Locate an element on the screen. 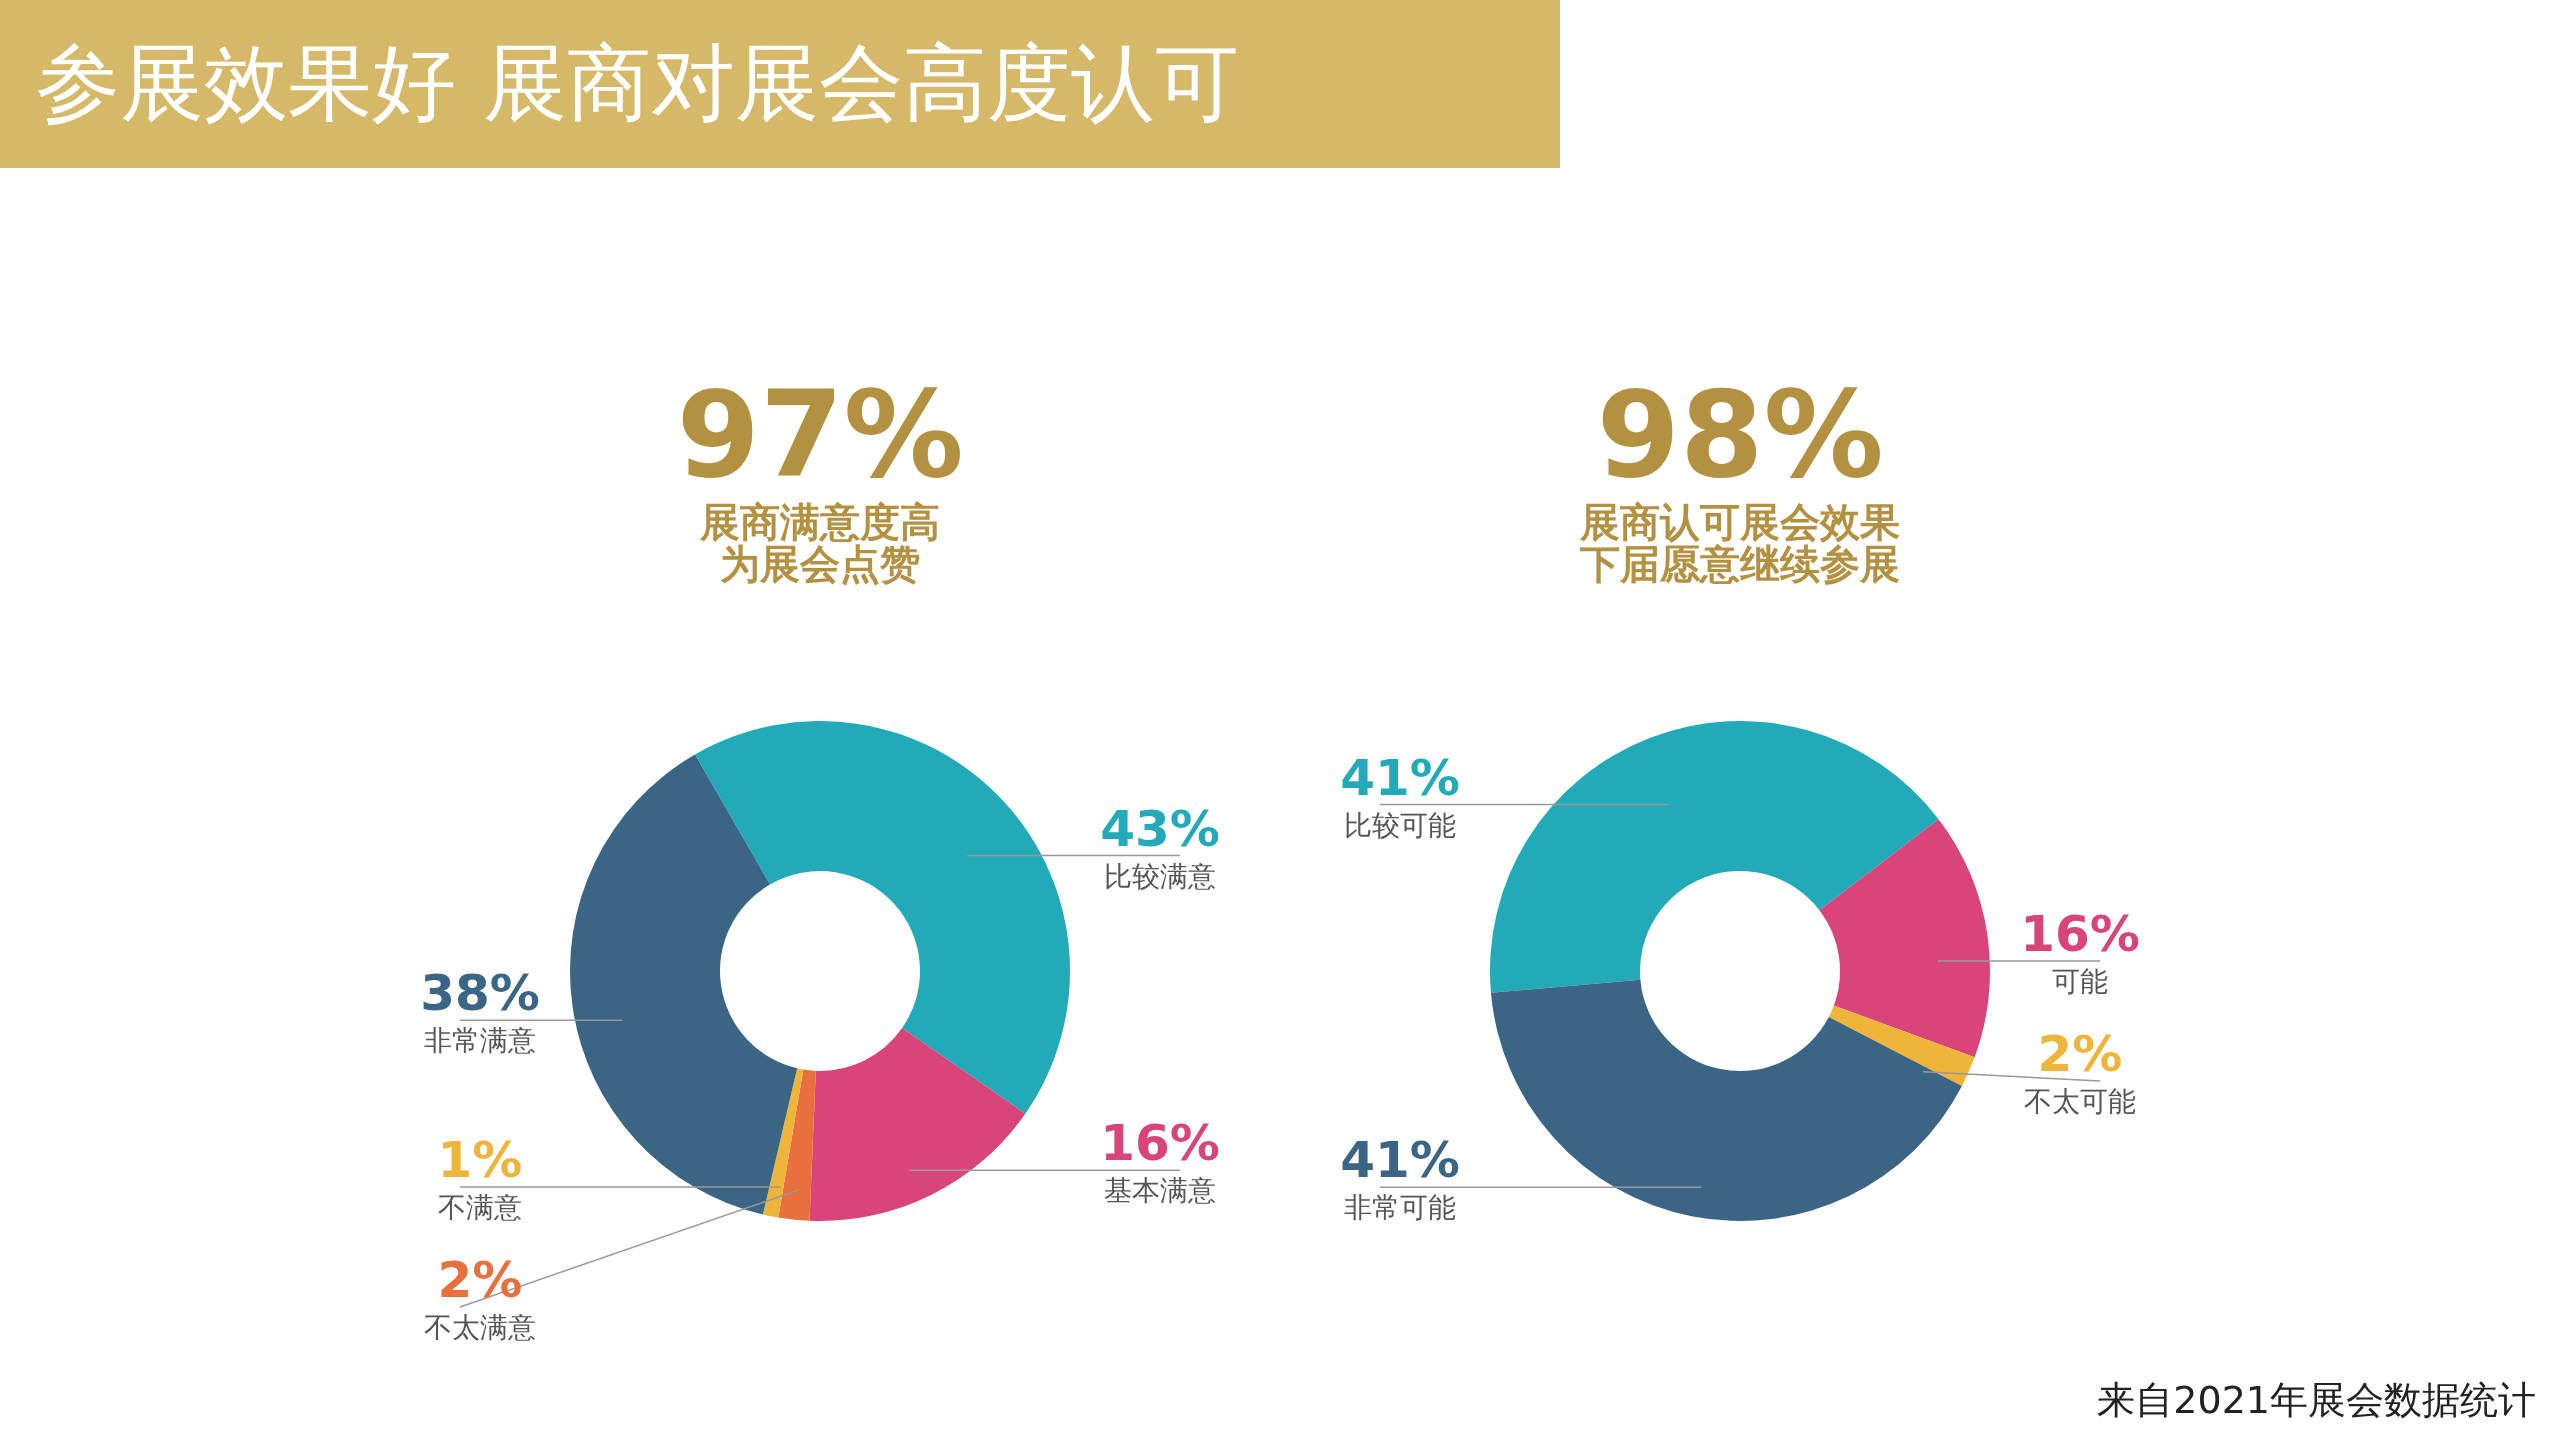 The width and height of the screenshot is (2560, 1440). data-label: 1% is located at coordinates (480, 1160).